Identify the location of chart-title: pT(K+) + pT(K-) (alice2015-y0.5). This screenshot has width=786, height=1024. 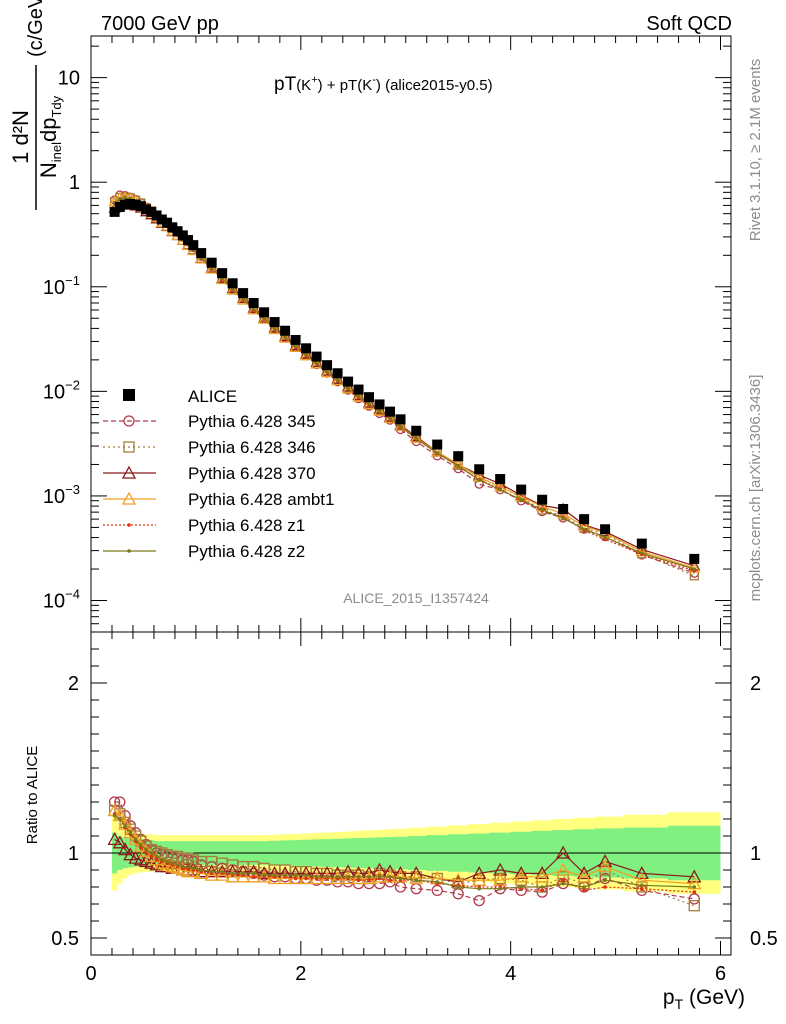
(383, 84).